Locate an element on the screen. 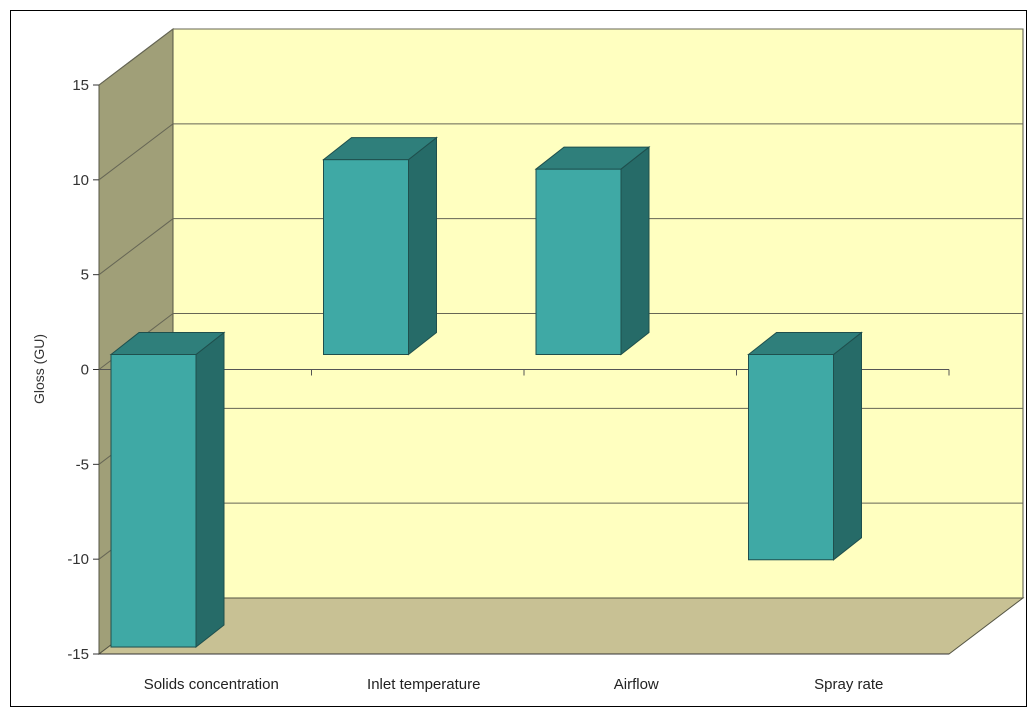 This screenshot has height=709, width=1029. floor is located at coordinates (561, 626).